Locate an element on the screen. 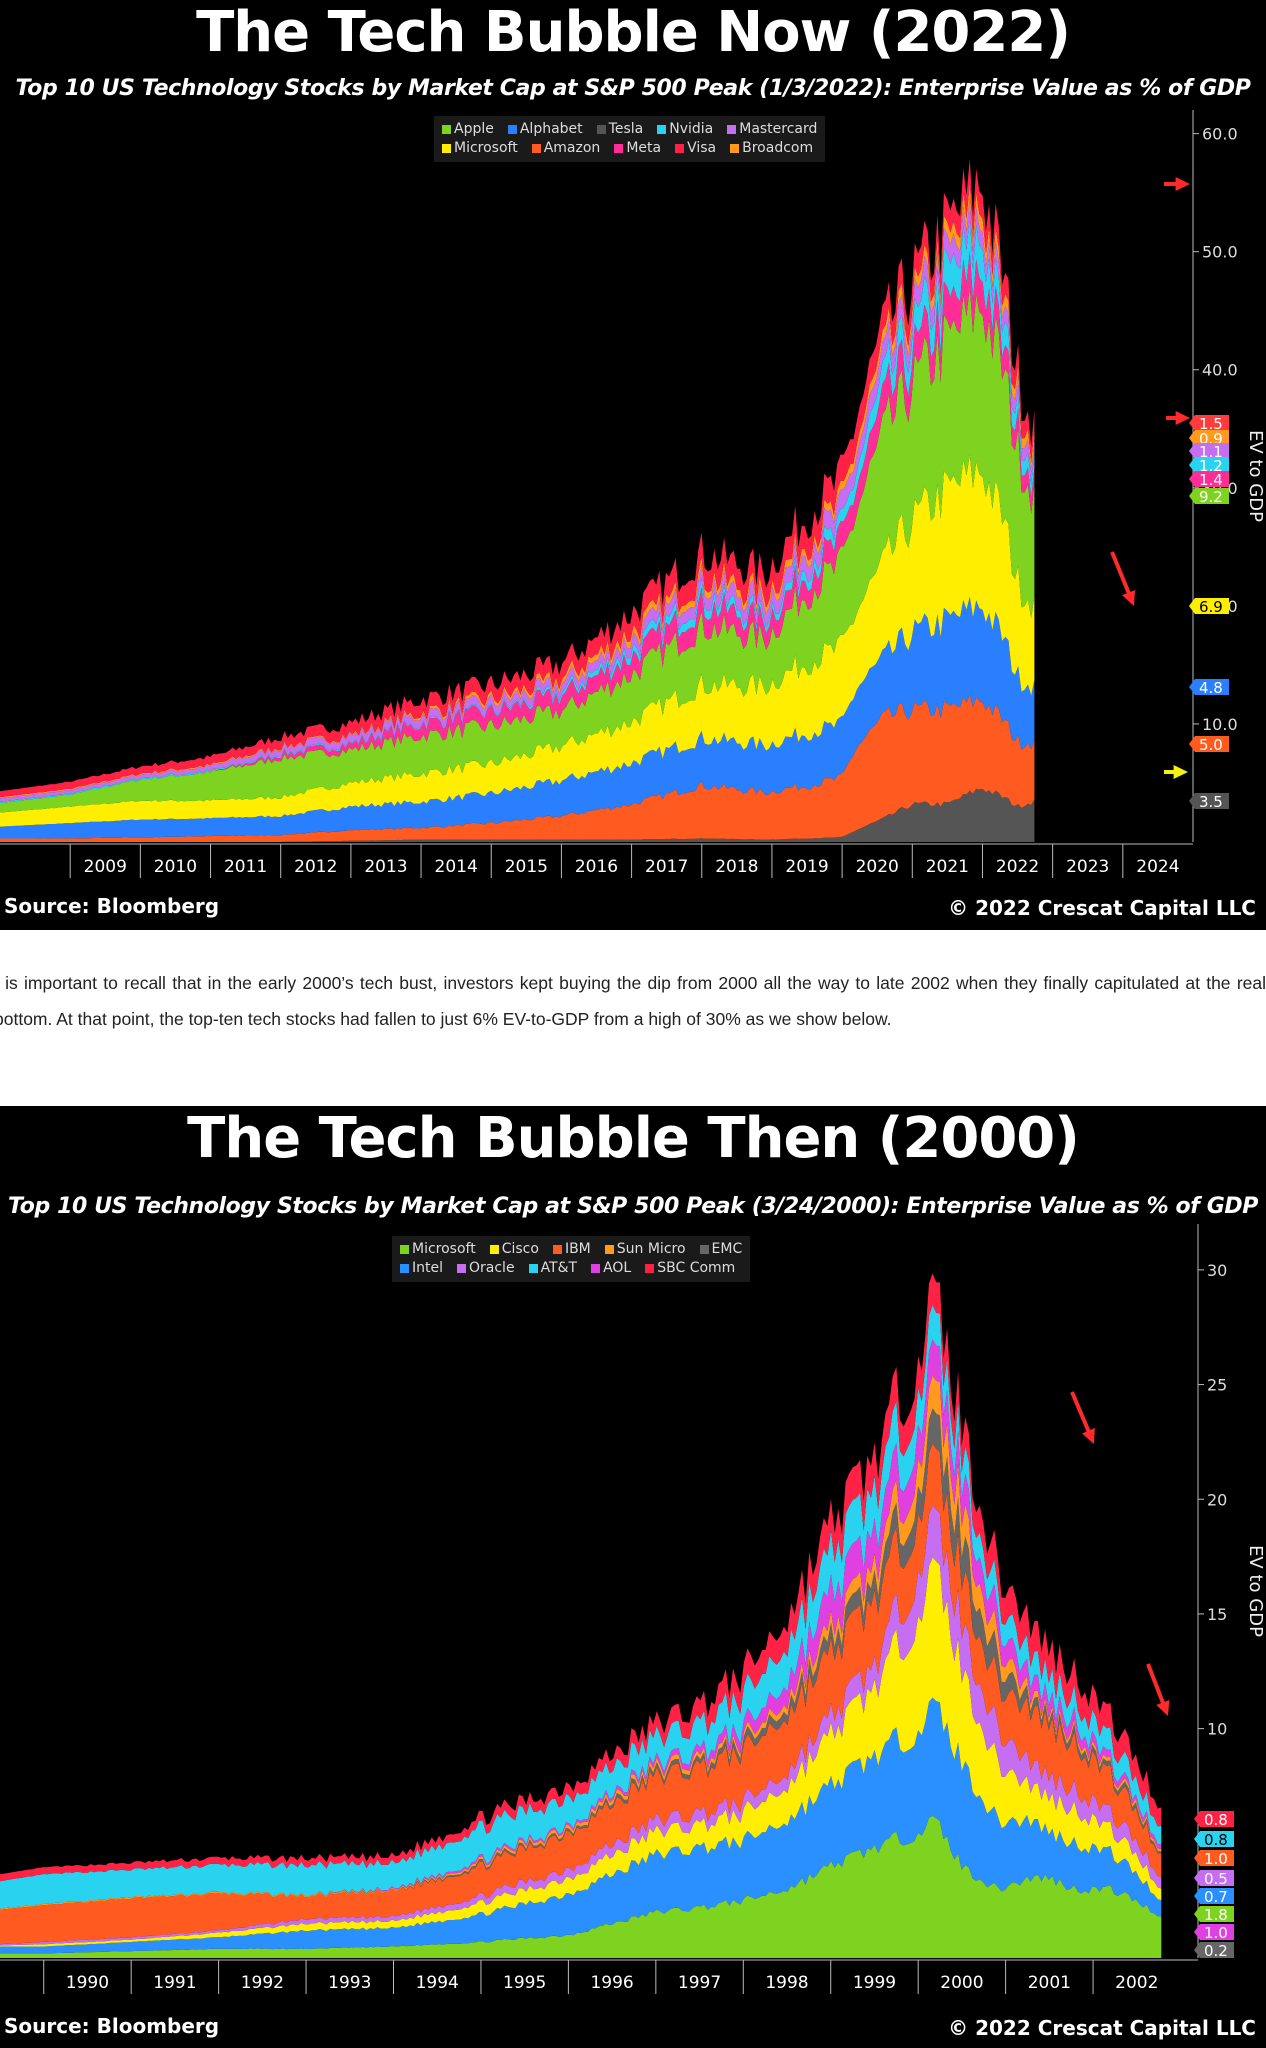 The height and width of the screenshot is (2048, 1266). x-tick-label: 2022 is located at coordinates (1017, 867).